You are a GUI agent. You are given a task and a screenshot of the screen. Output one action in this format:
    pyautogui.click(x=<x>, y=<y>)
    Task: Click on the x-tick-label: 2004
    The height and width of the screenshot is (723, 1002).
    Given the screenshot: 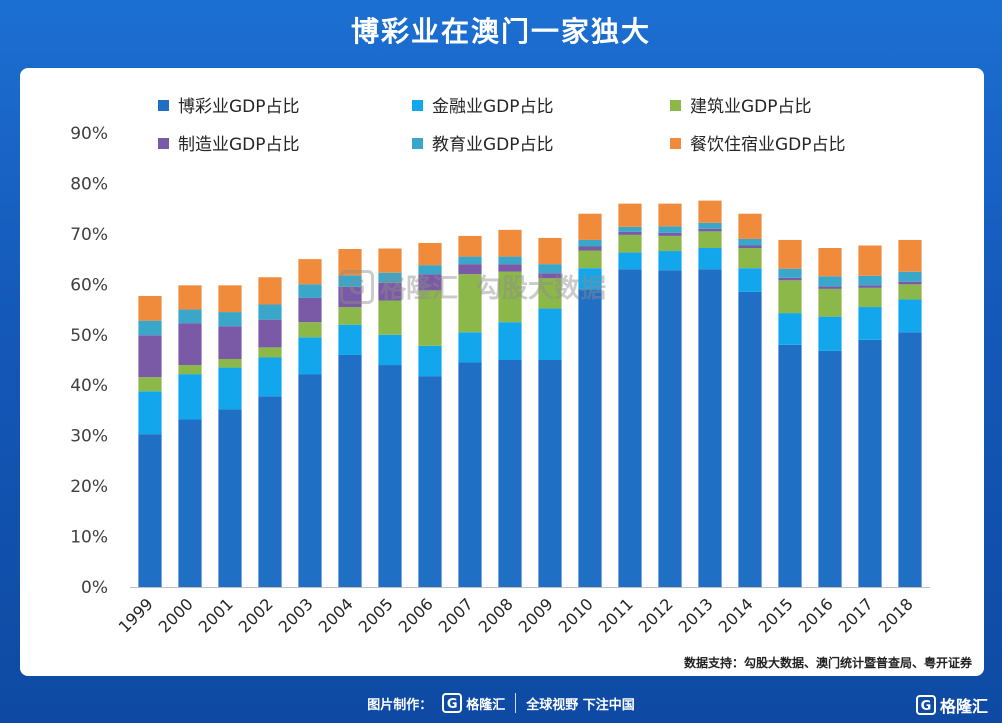 What is the action you would take?
    pyautogui.click(x=336, y=615)
    